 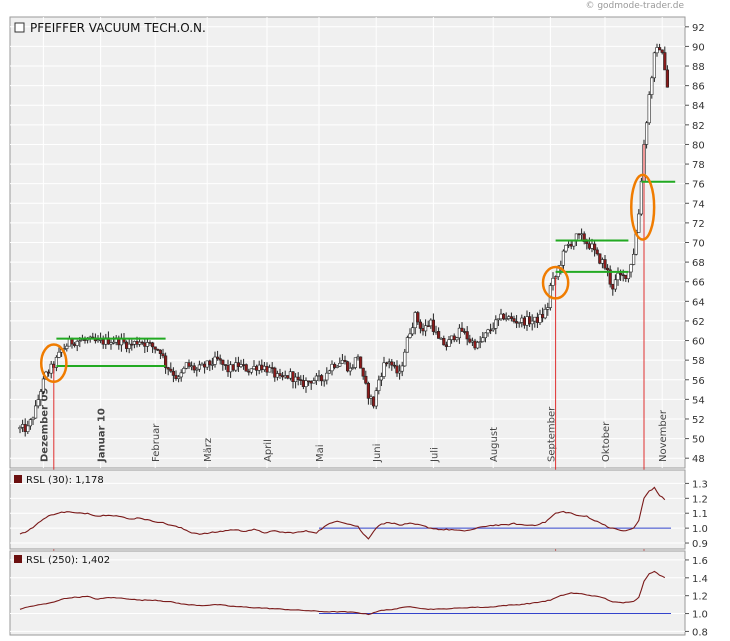 I want to click on main-y-tick-label: 82, so click(x=698, y=126).